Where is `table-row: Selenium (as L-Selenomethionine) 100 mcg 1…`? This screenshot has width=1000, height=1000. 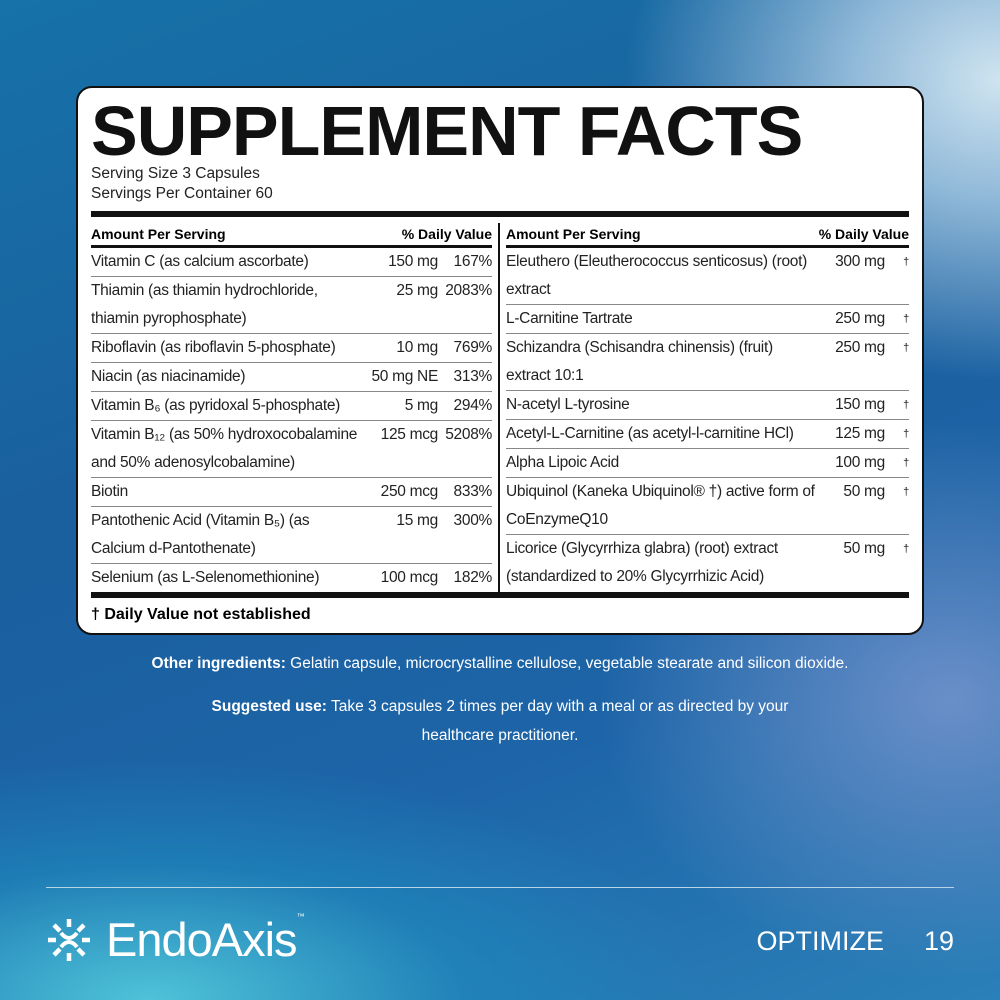
table-row: Selenium (as L-Selenomethionine) 100 mcg 1… is located at coordinates (291, 578).